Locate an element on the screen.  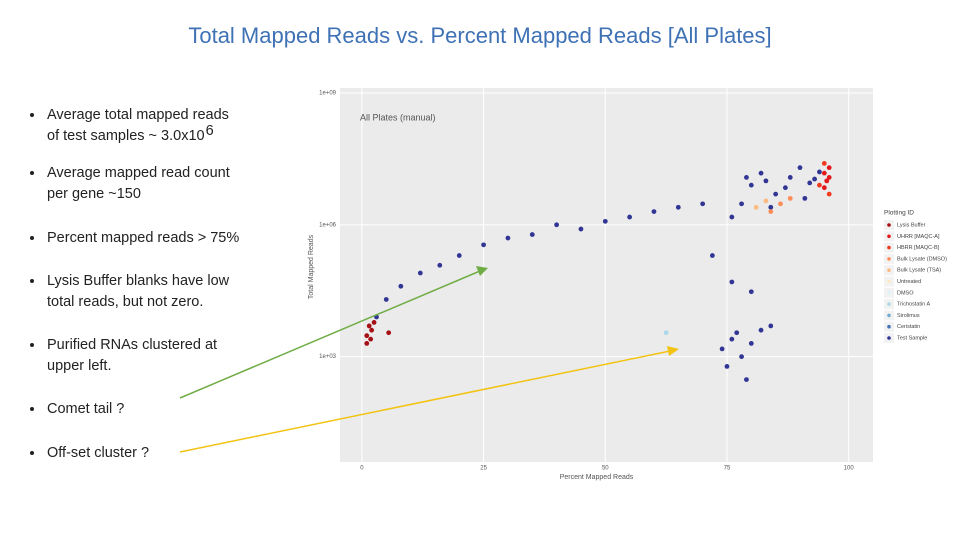
x-tick-label: 100 is located at coordinates (849, 469).